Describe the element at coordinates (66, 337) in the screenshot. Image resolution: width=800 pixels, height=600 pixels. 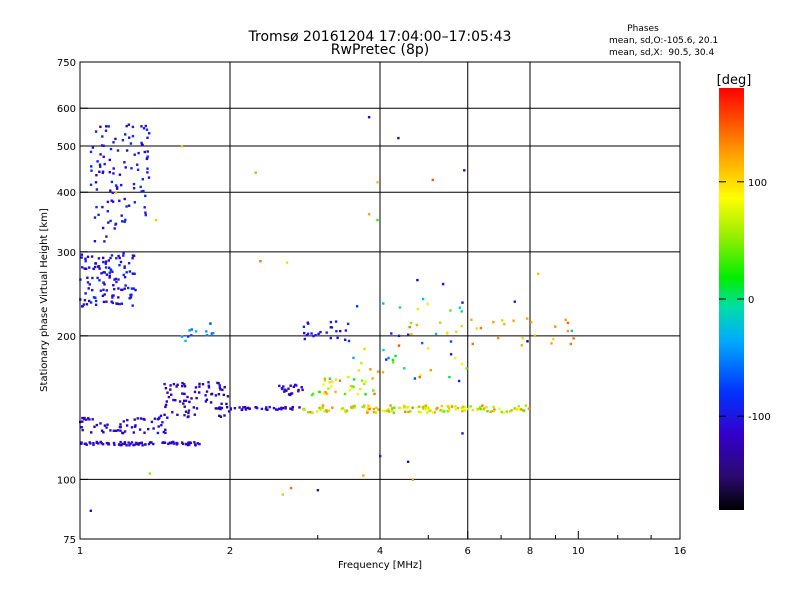
I see `y-tick-label: 200` at that location.